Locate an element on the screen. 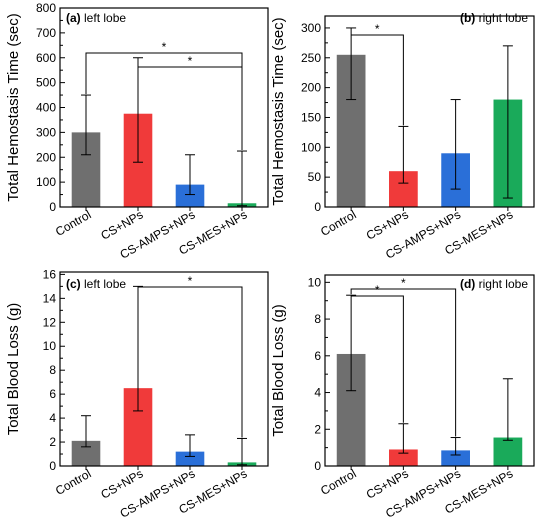 Image resolution: width=550 pixels, height=526 pixels. panel-id: (c) is located at coordinates (73, 284).